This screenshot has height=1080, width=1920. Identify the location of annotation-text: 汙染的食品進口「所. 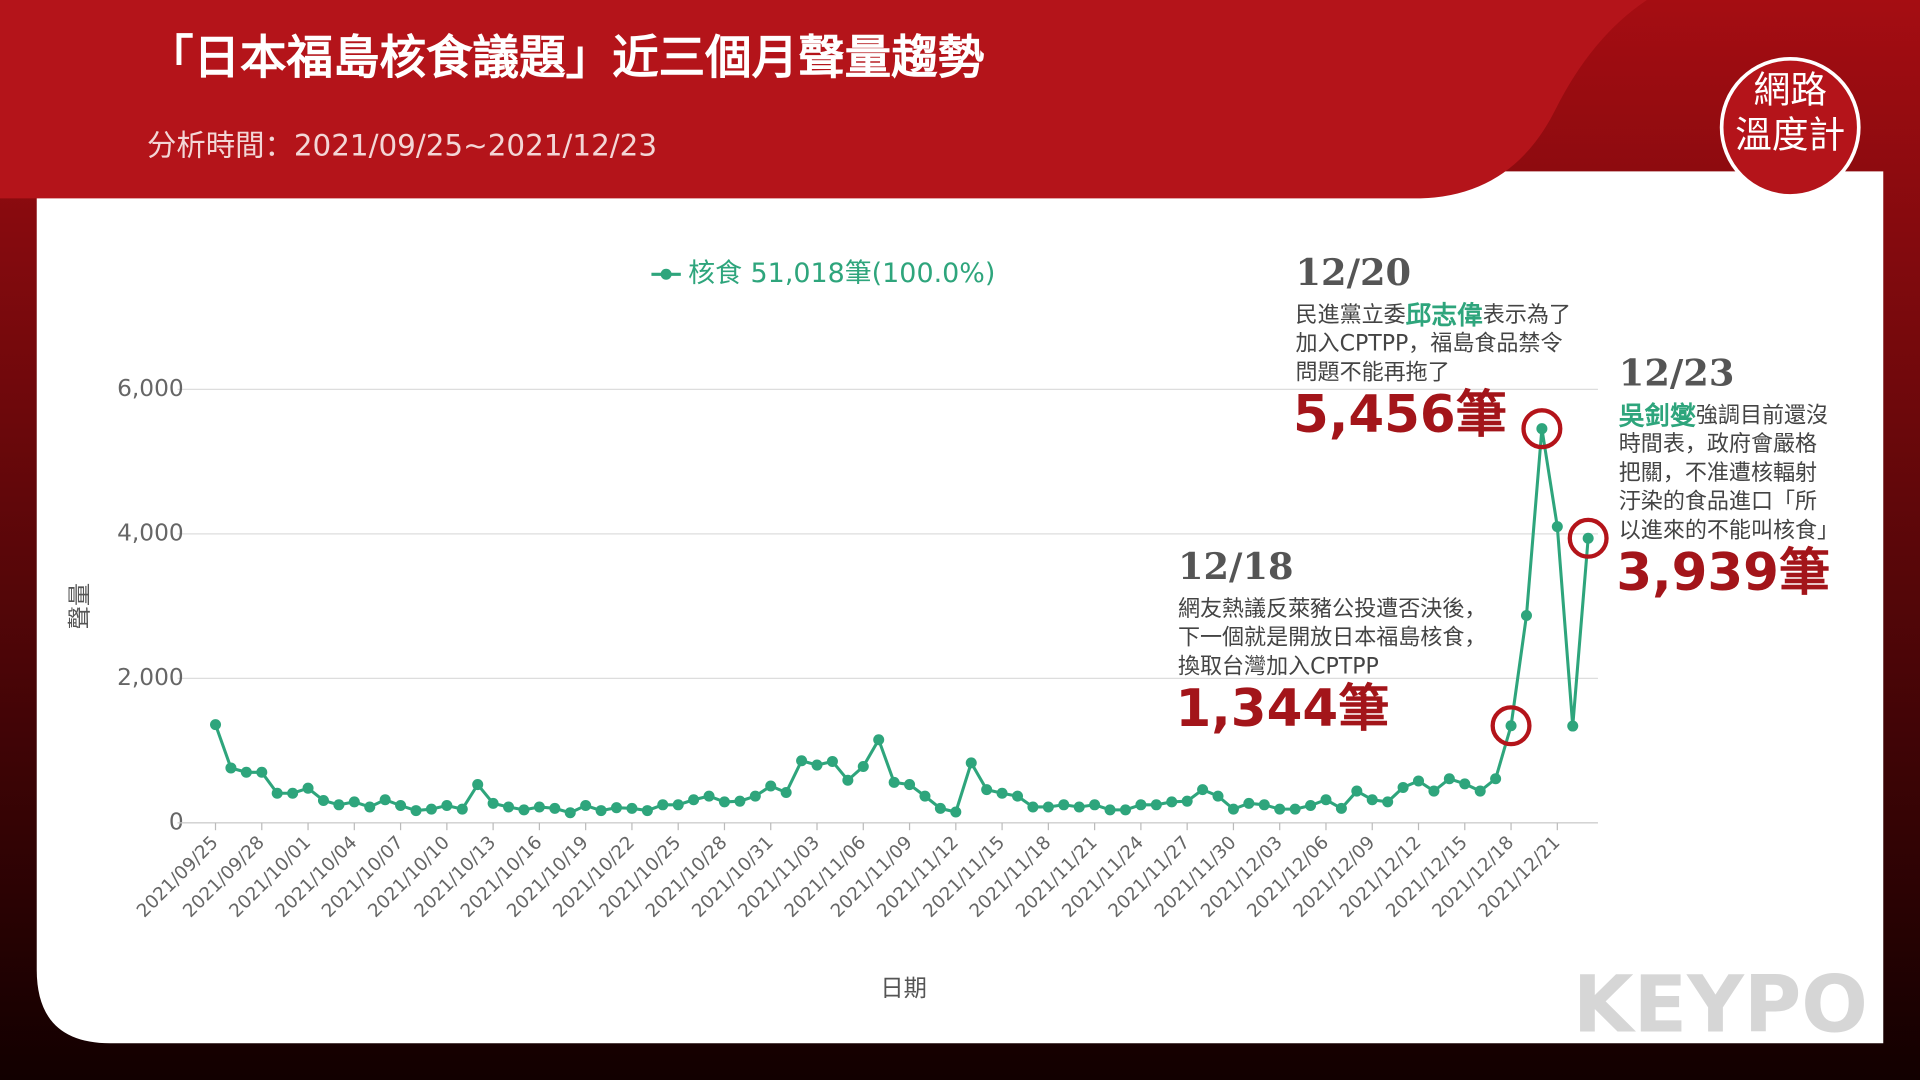
(1718, 502).